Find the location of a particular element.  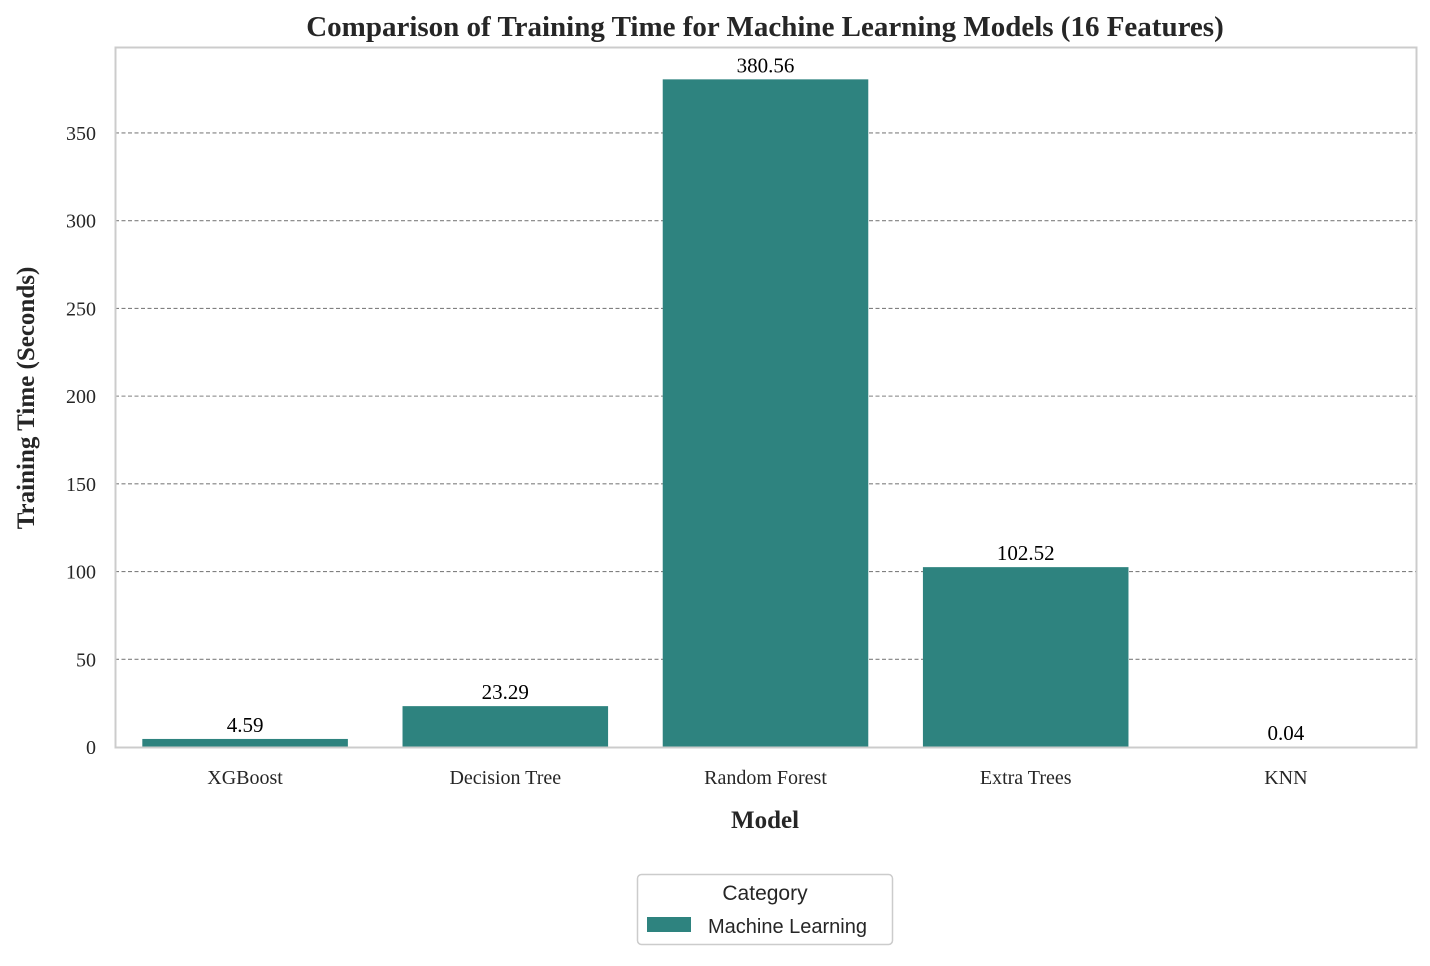

data-label-extra-trees: 102.52 is located at coordinates (1026, 553).